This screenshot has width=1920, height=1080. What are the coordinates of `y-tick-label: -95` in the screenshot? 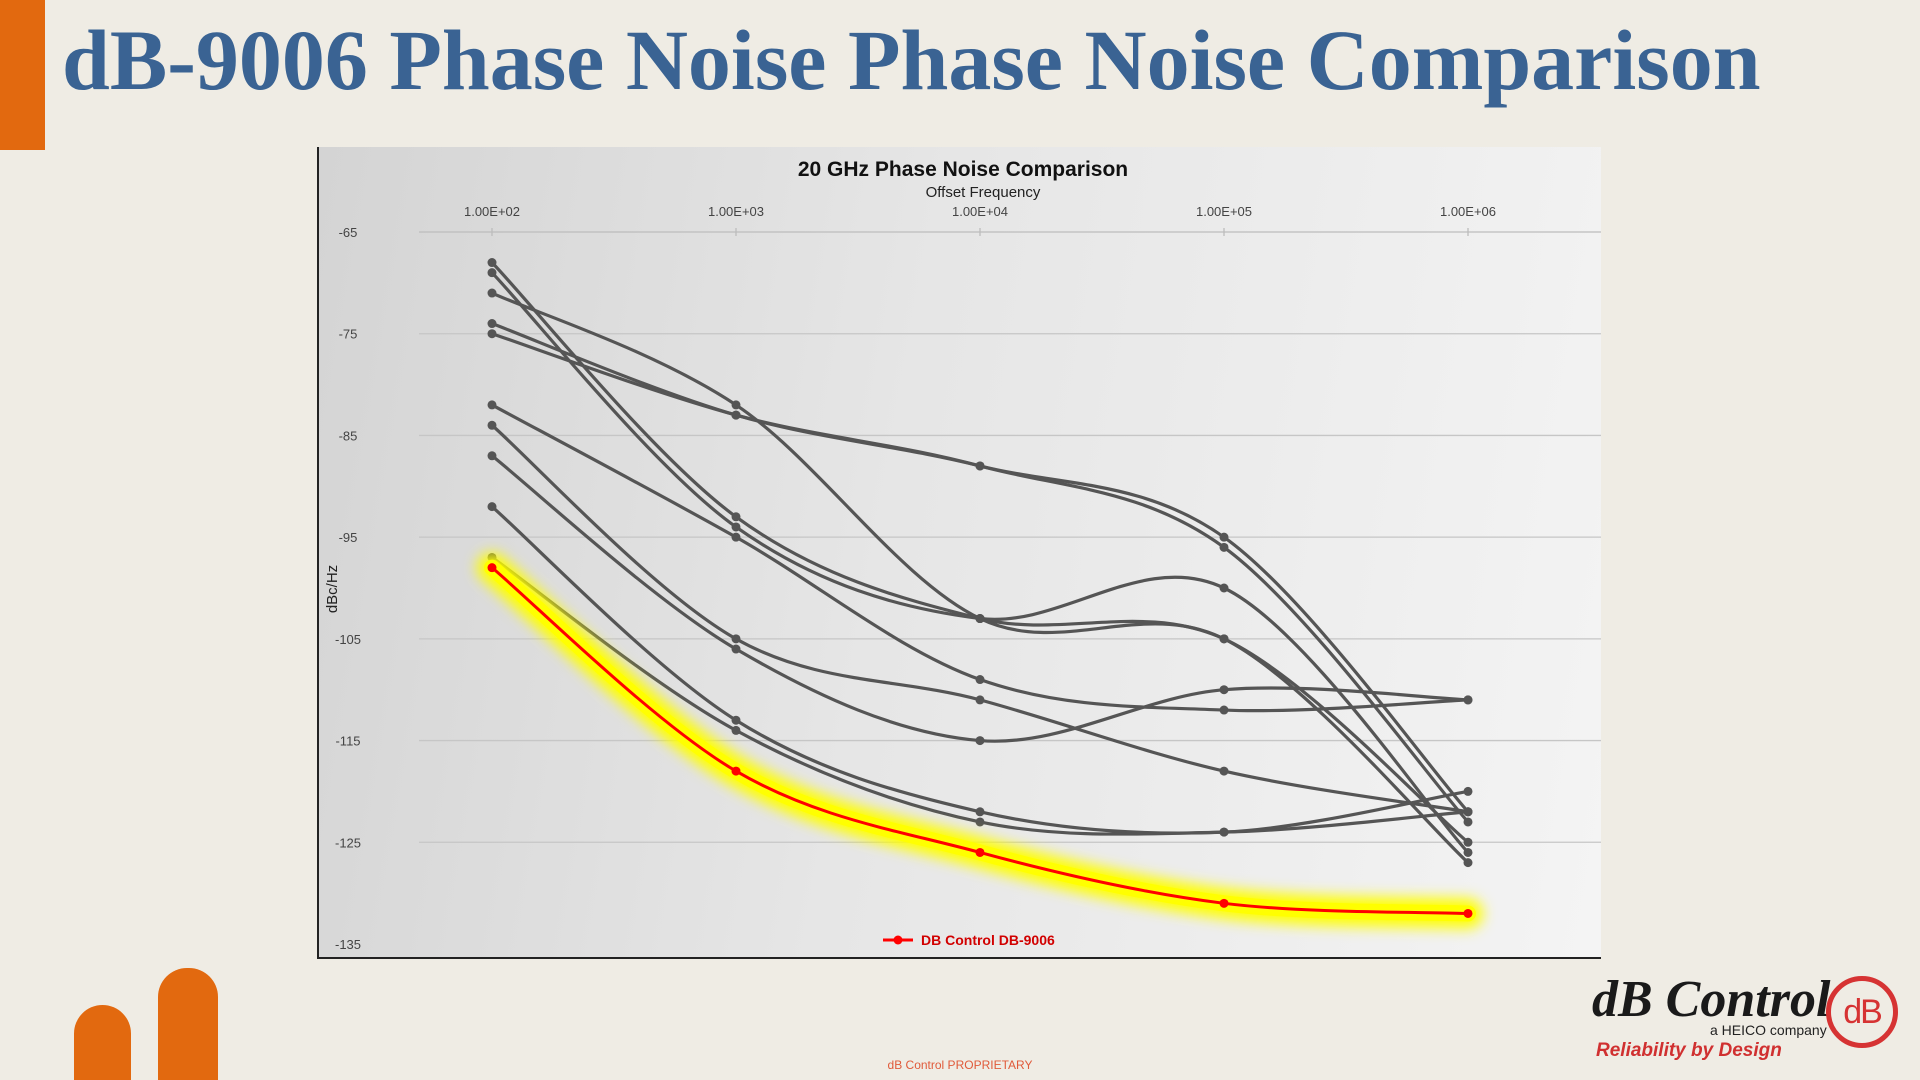 It's located at (348, 537).